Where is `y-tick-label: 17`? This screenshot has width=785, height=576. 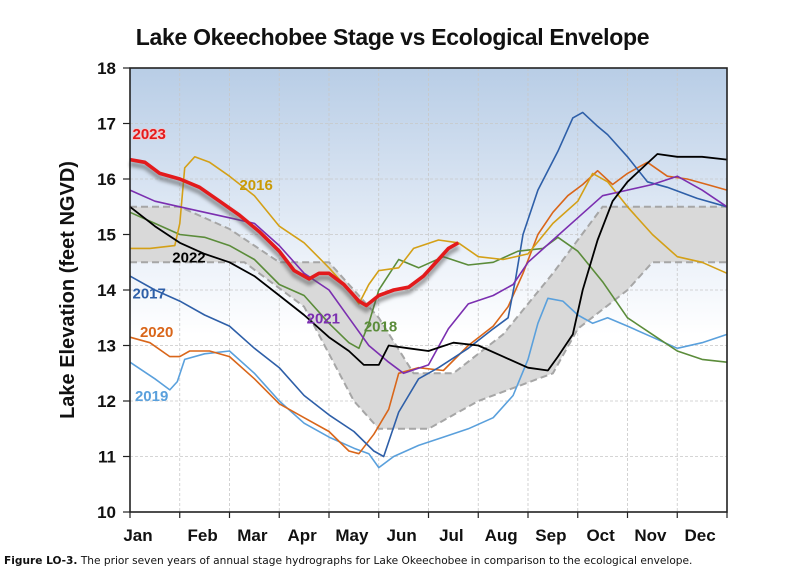 y-tick-label: 17 is located at coordinates (106, 124).